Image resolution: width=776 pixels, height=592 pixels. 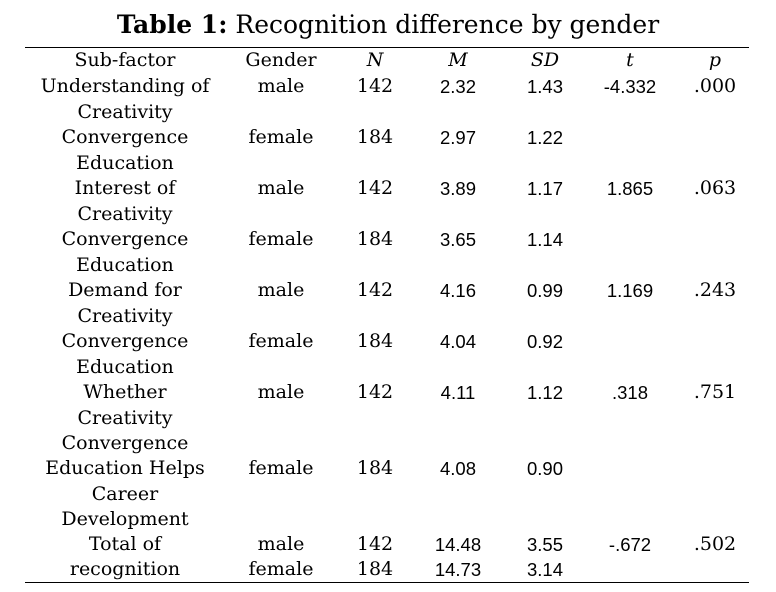 What do you see at coordinates (544, 544) in the screenshot?
I see `cell-sd: 3.55` at bounding box center [544, 544].